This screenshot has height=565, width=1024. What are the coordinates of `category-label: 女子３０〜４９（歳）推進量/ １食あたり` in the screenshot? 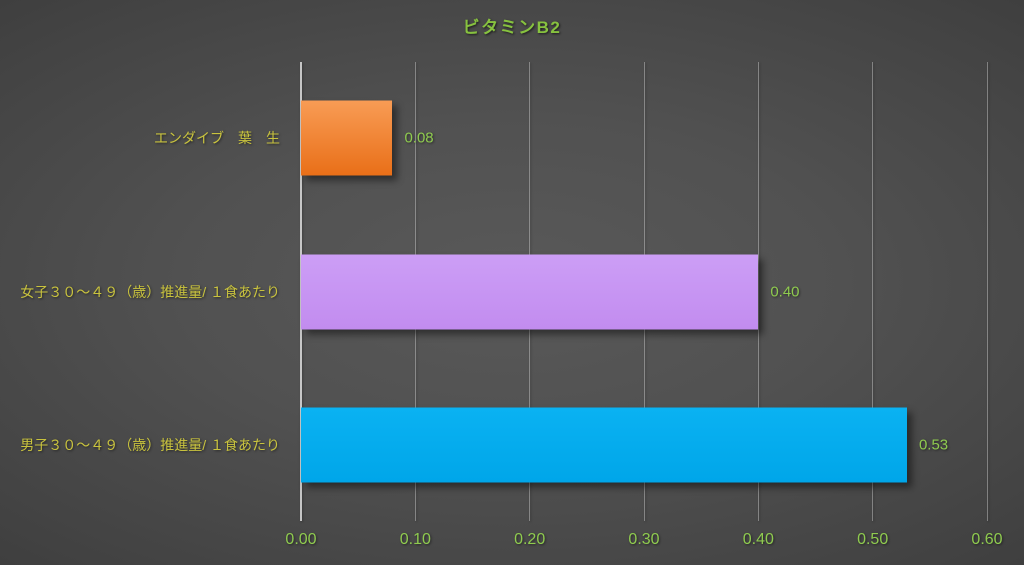 It's located at (150, 291).